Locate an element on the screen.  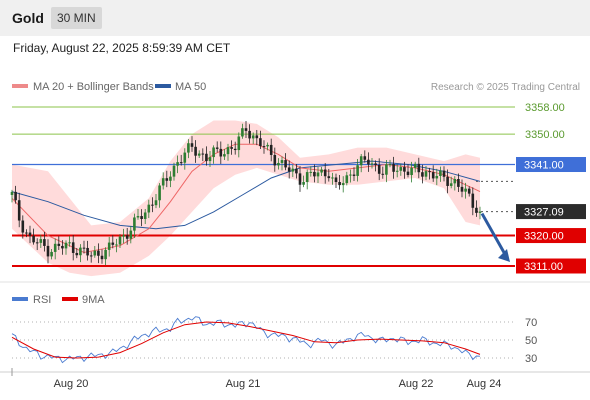
watermark: Research © 2025 Trading Central is located at coordinates (505, 87).